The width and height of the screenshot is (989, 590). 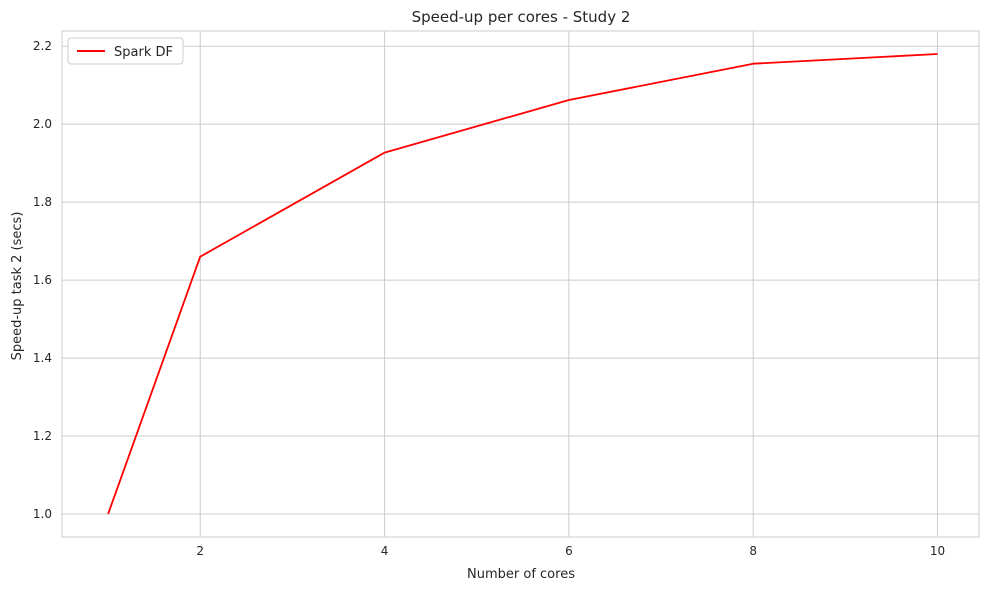 I want to click on y-tick-label: 1.6, so click(x=42, y=280).